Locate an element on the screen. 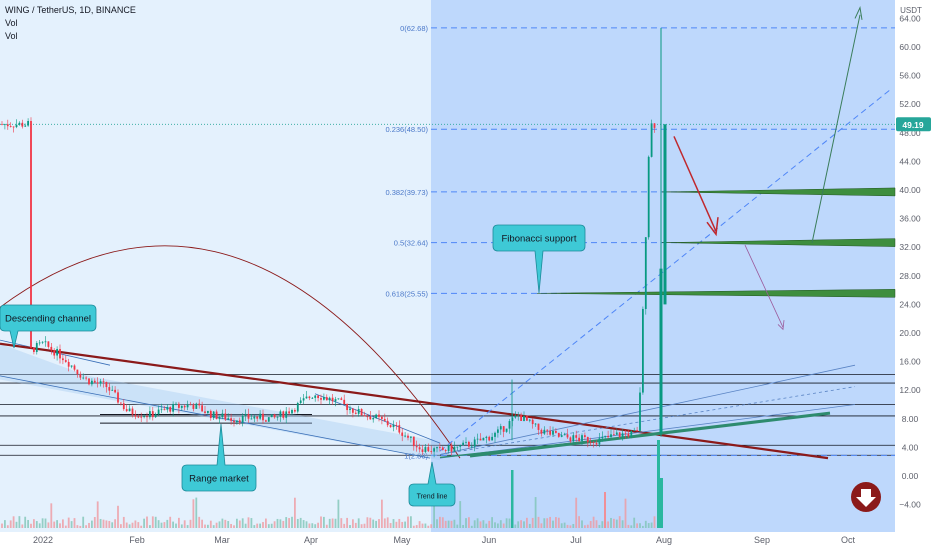 The width and height of the screenshot is (932, 550). indicator-vol-1: Vol is located at coordinates (11, 23).